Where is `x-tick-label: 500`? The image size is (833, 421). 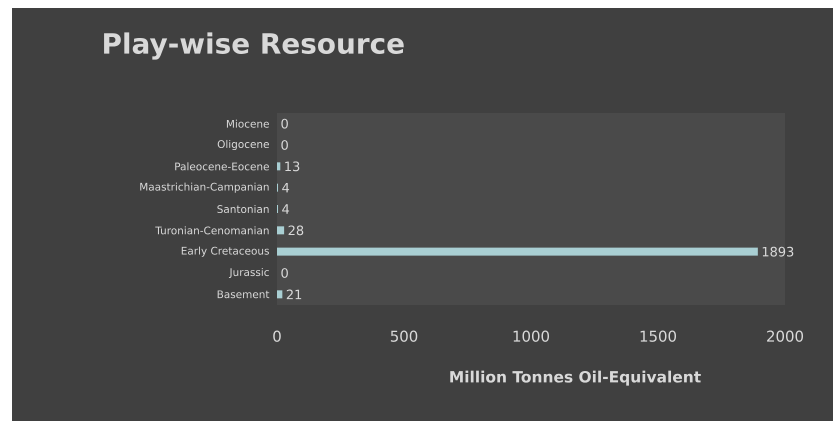
x-tick-label: 500 is located at coordinates (404, 336).